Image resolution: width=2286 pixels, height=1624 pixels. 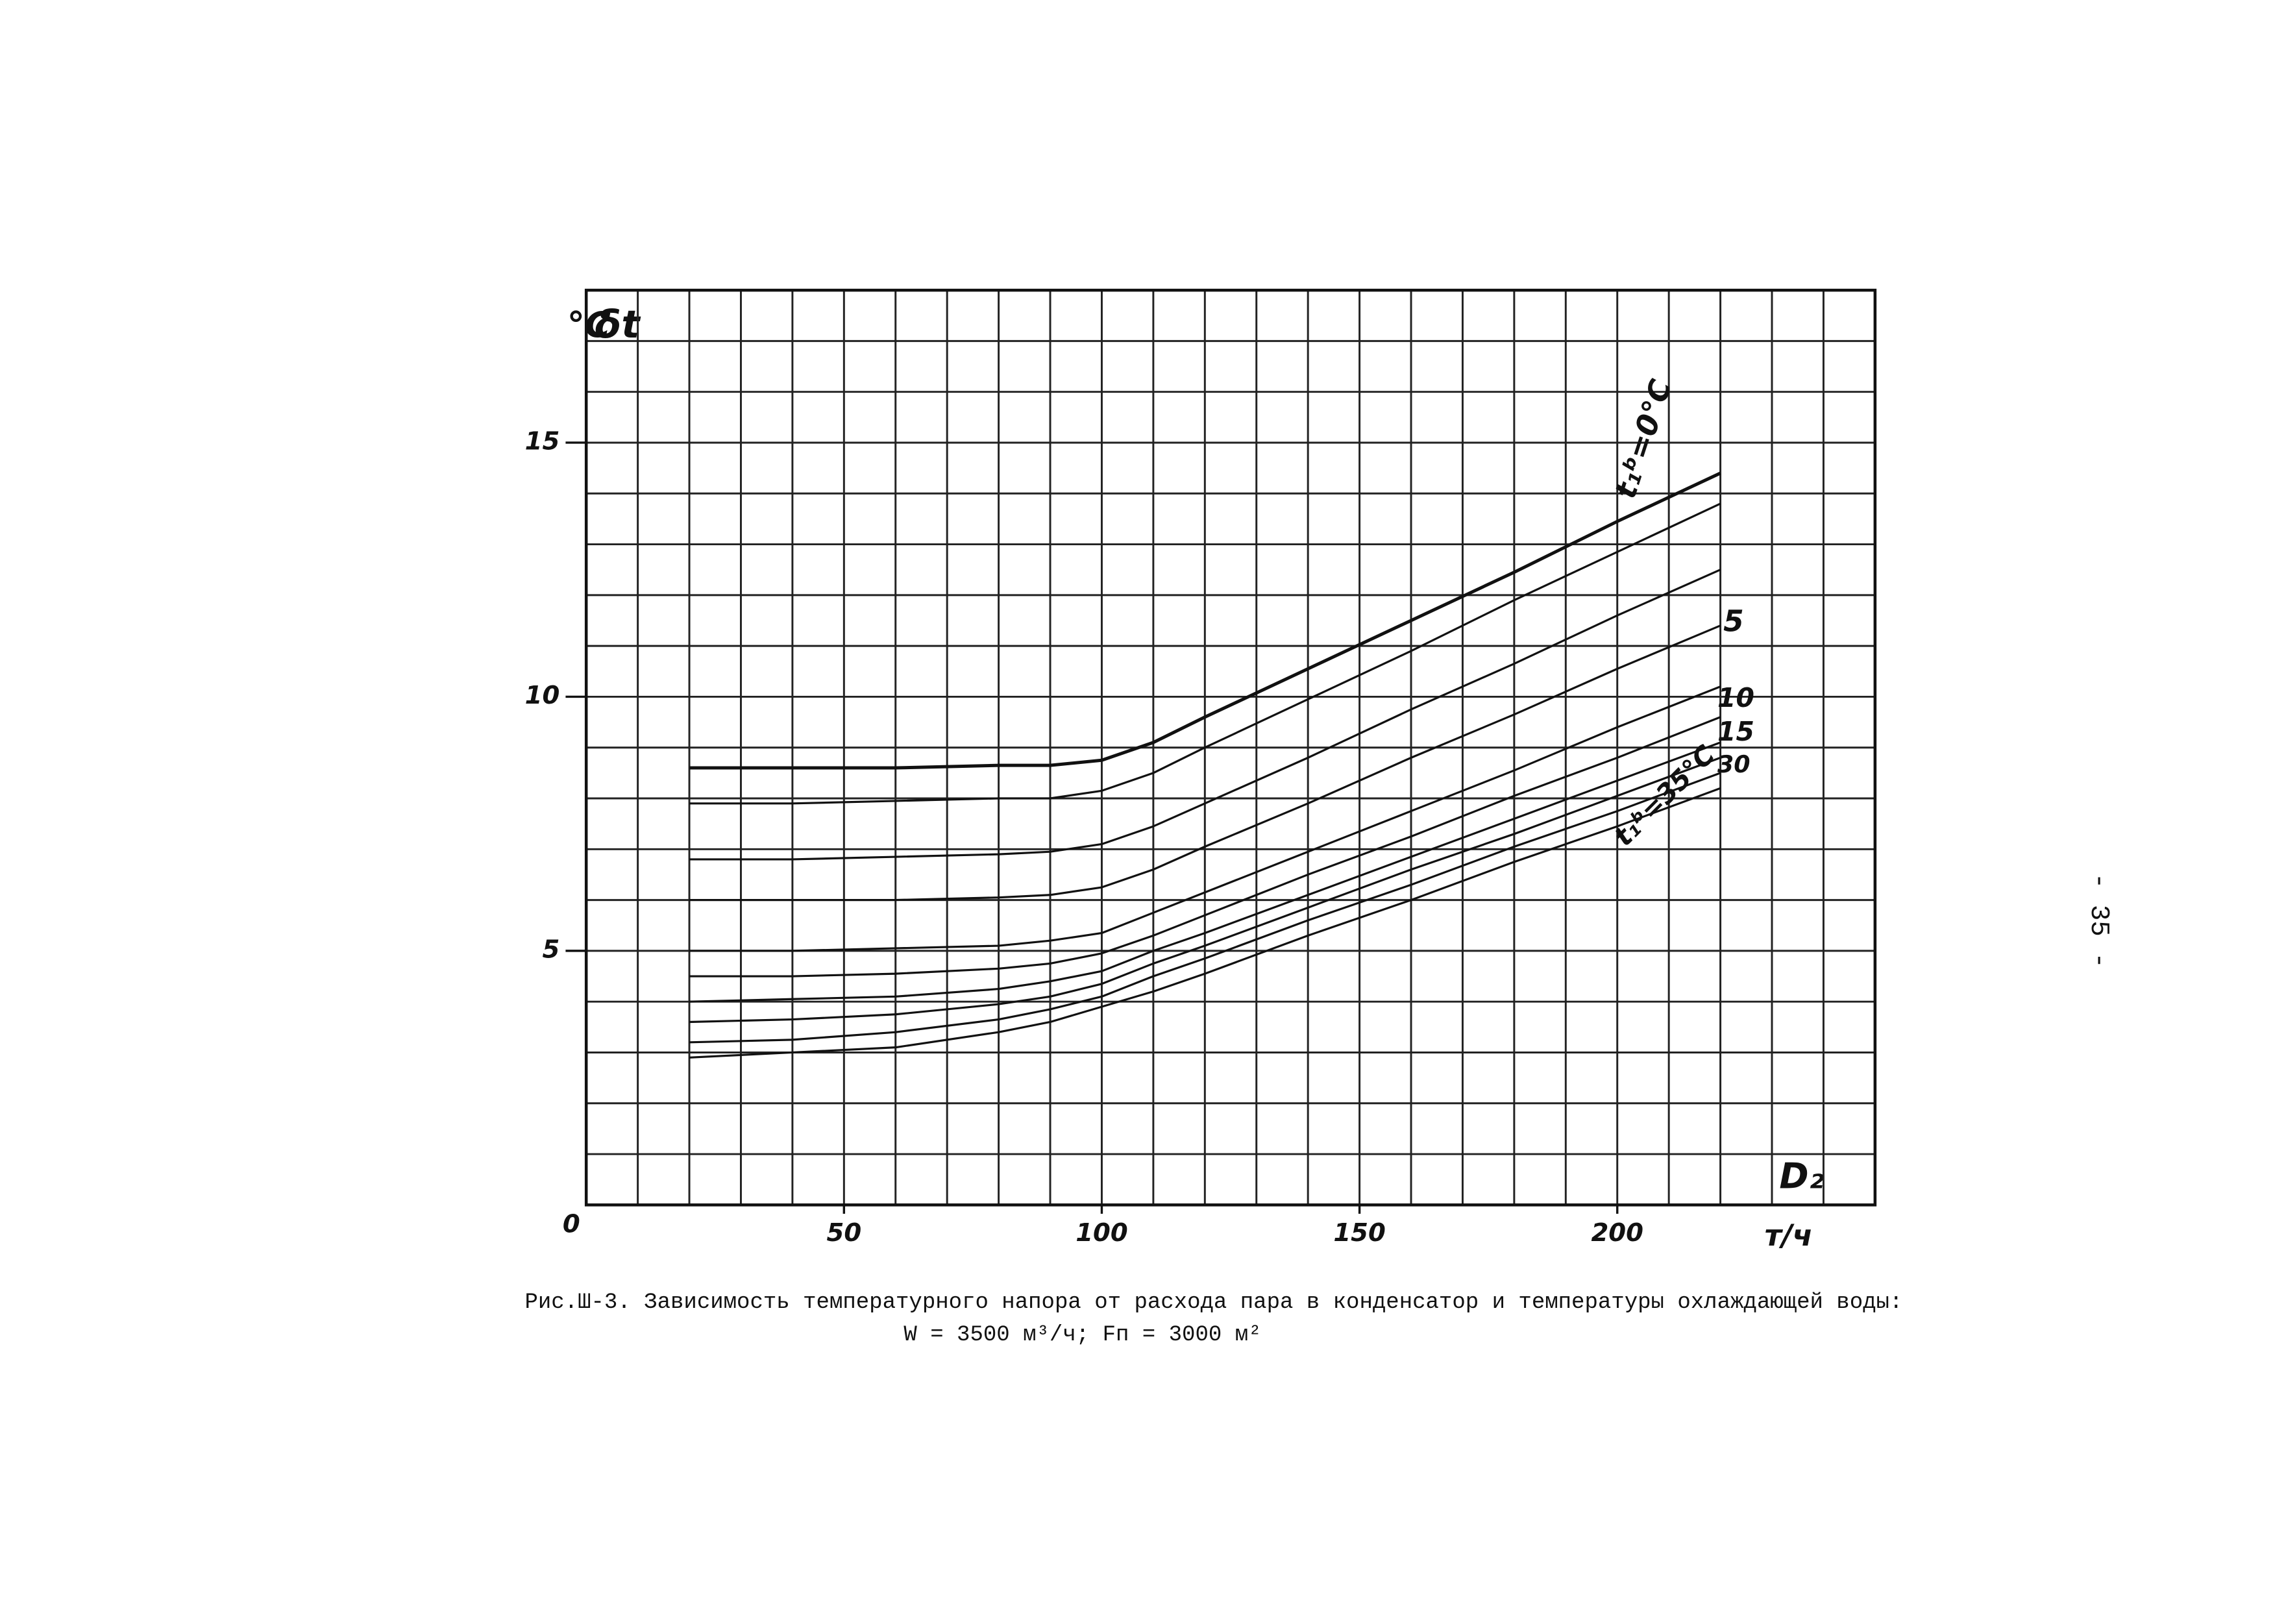 What do you see at coordinates (1359, 1233) in the screenshot?
I see `x-tick-label: 150` at bounding box center [1359, 1233].